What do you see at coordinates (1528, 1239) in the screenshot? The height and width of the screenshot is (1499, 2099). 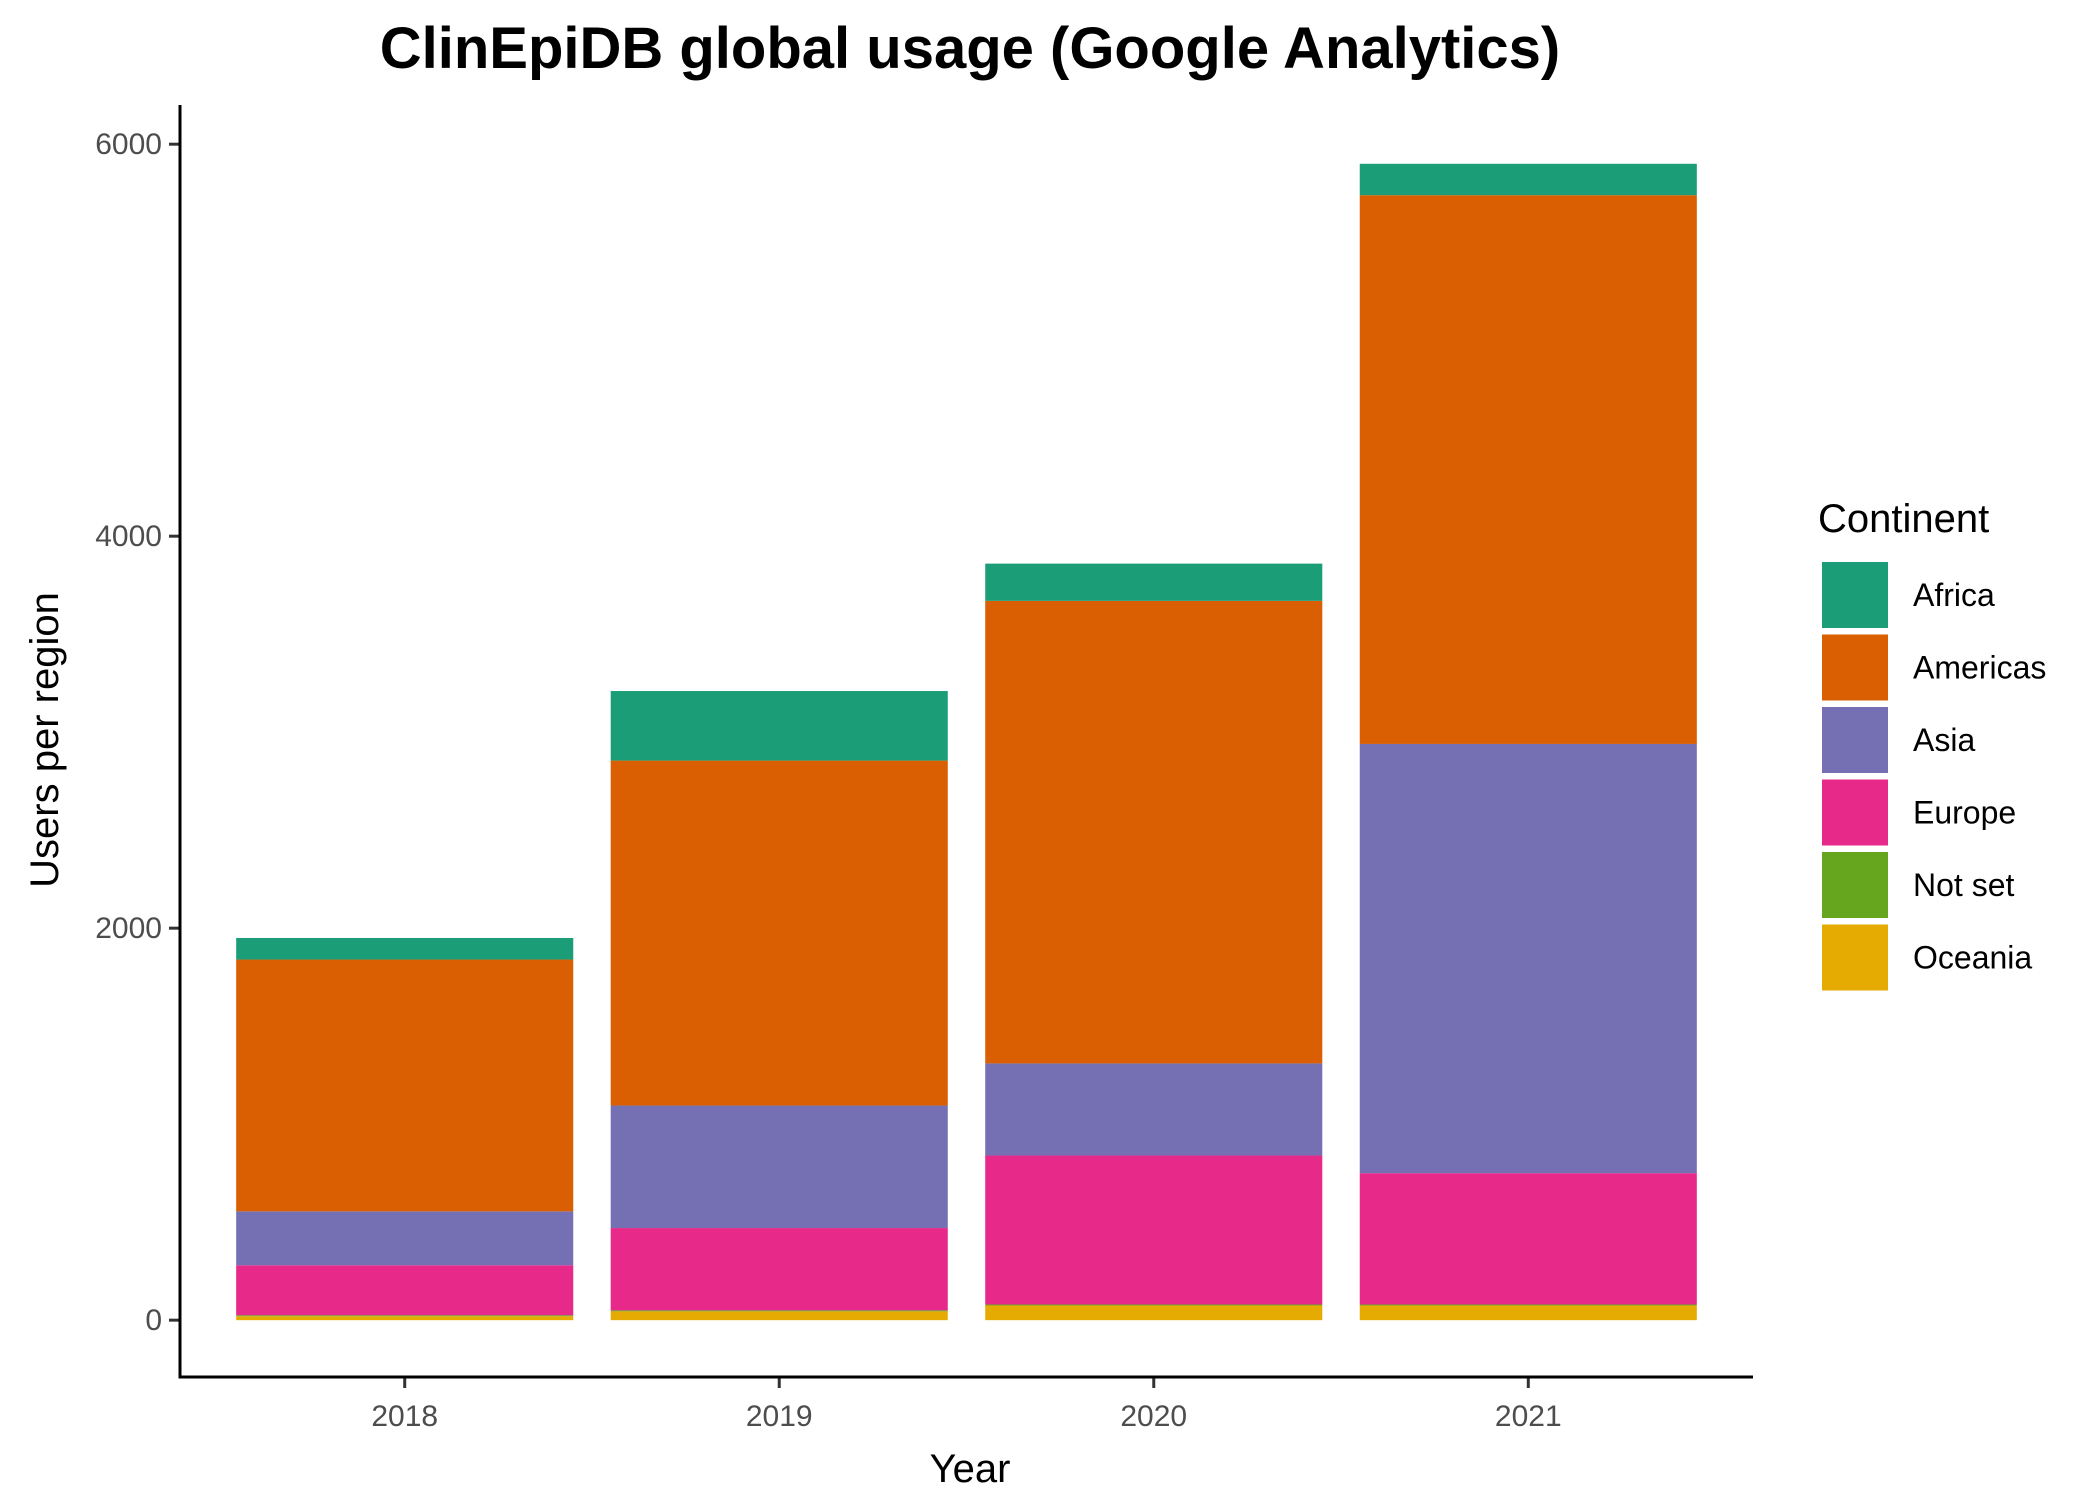 I see `bar-2021-europe` at bounding box center [1528, 1239].